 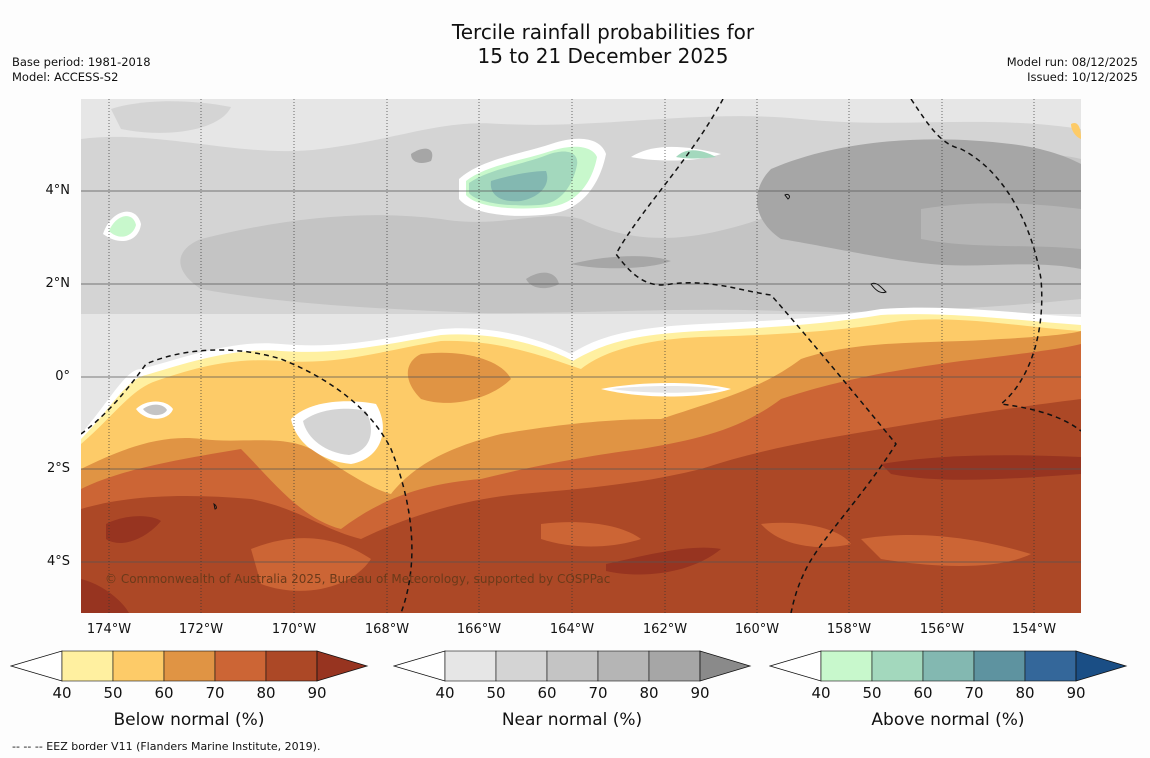 I want to click on below-normal-90-area, so click(x=981, y=467).